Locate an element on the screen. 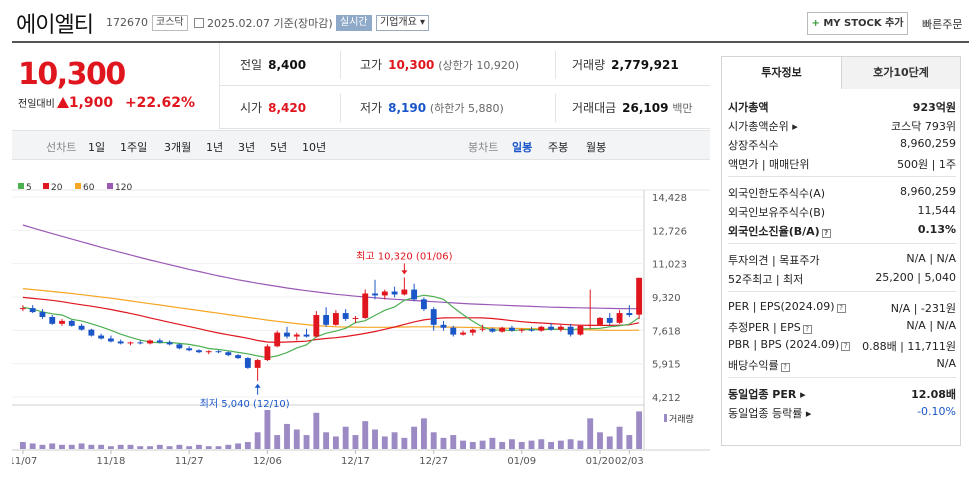 This screenshot has width=978, height=484. tab-3y: 3년 is located at coordinates (247, 147).